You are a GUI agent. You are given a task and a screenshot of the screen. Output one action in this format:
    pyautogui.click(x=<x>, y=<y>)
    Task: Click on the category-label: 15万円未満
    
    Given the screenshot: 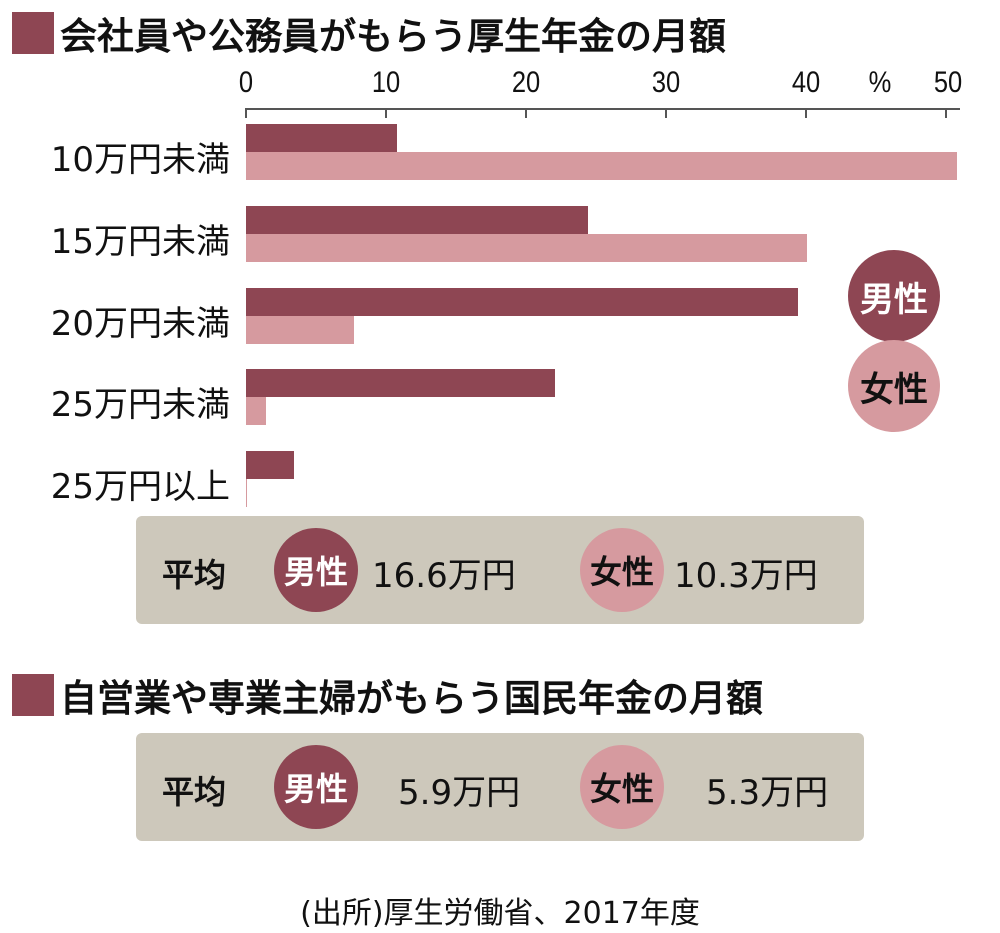 What is the action you would take?
    pyautogui.click(x=140, y=242)
    